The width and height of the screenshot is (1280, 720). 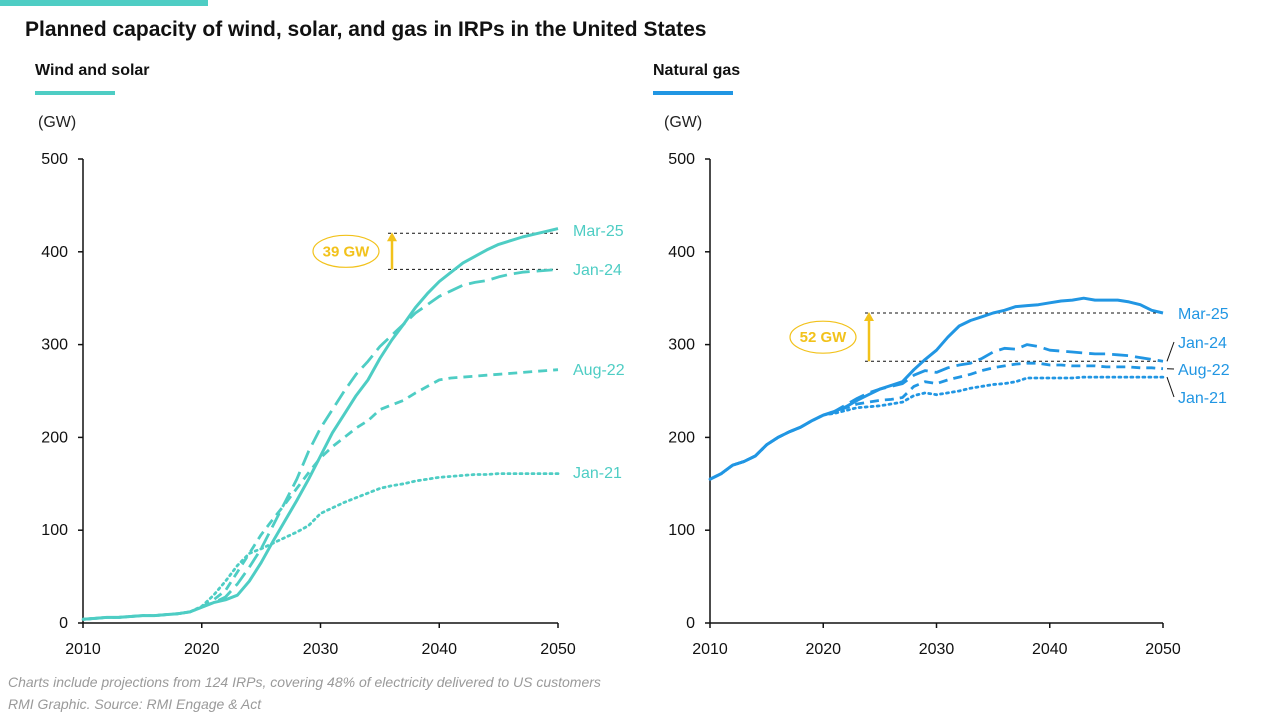 What do you see at coordinates (63, 623) in the screenshot?
I see `wind-solar-y-tick-label: 0` at bounding box center [63, 623].